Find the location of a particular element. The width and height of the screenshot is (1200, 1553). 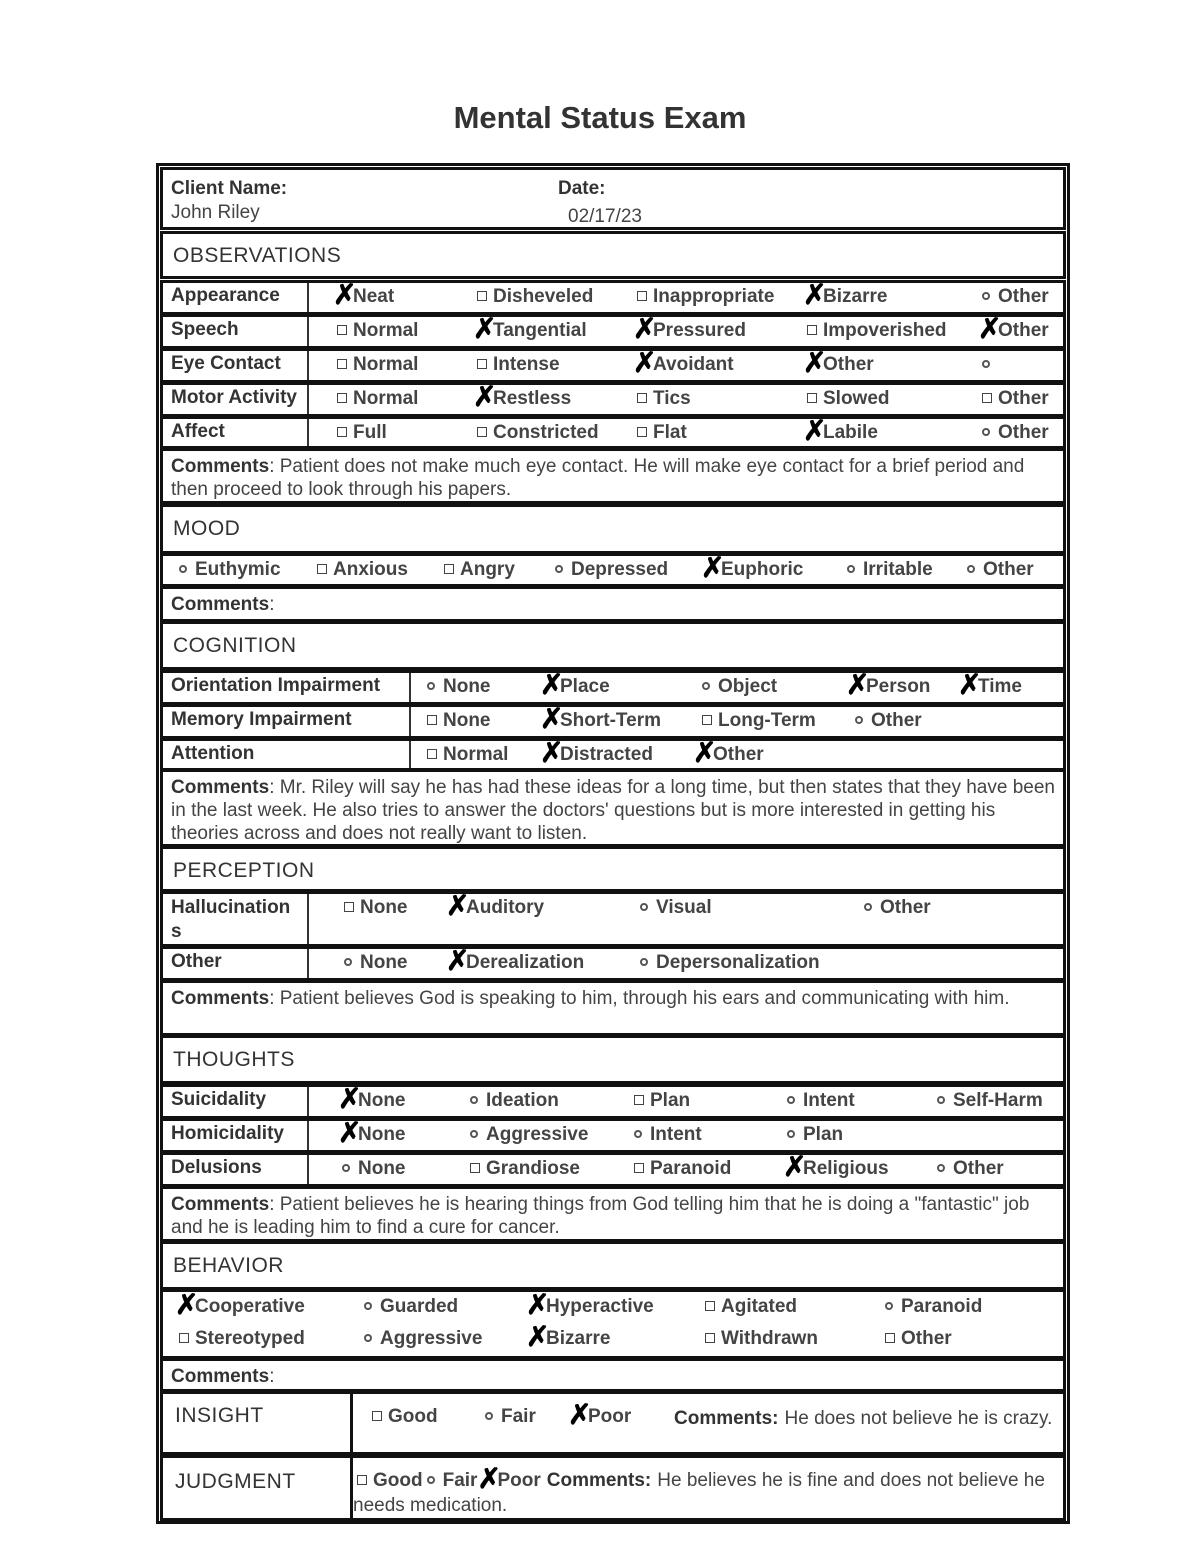

option-checkbox: Intense is located at coordinates (516, 365).